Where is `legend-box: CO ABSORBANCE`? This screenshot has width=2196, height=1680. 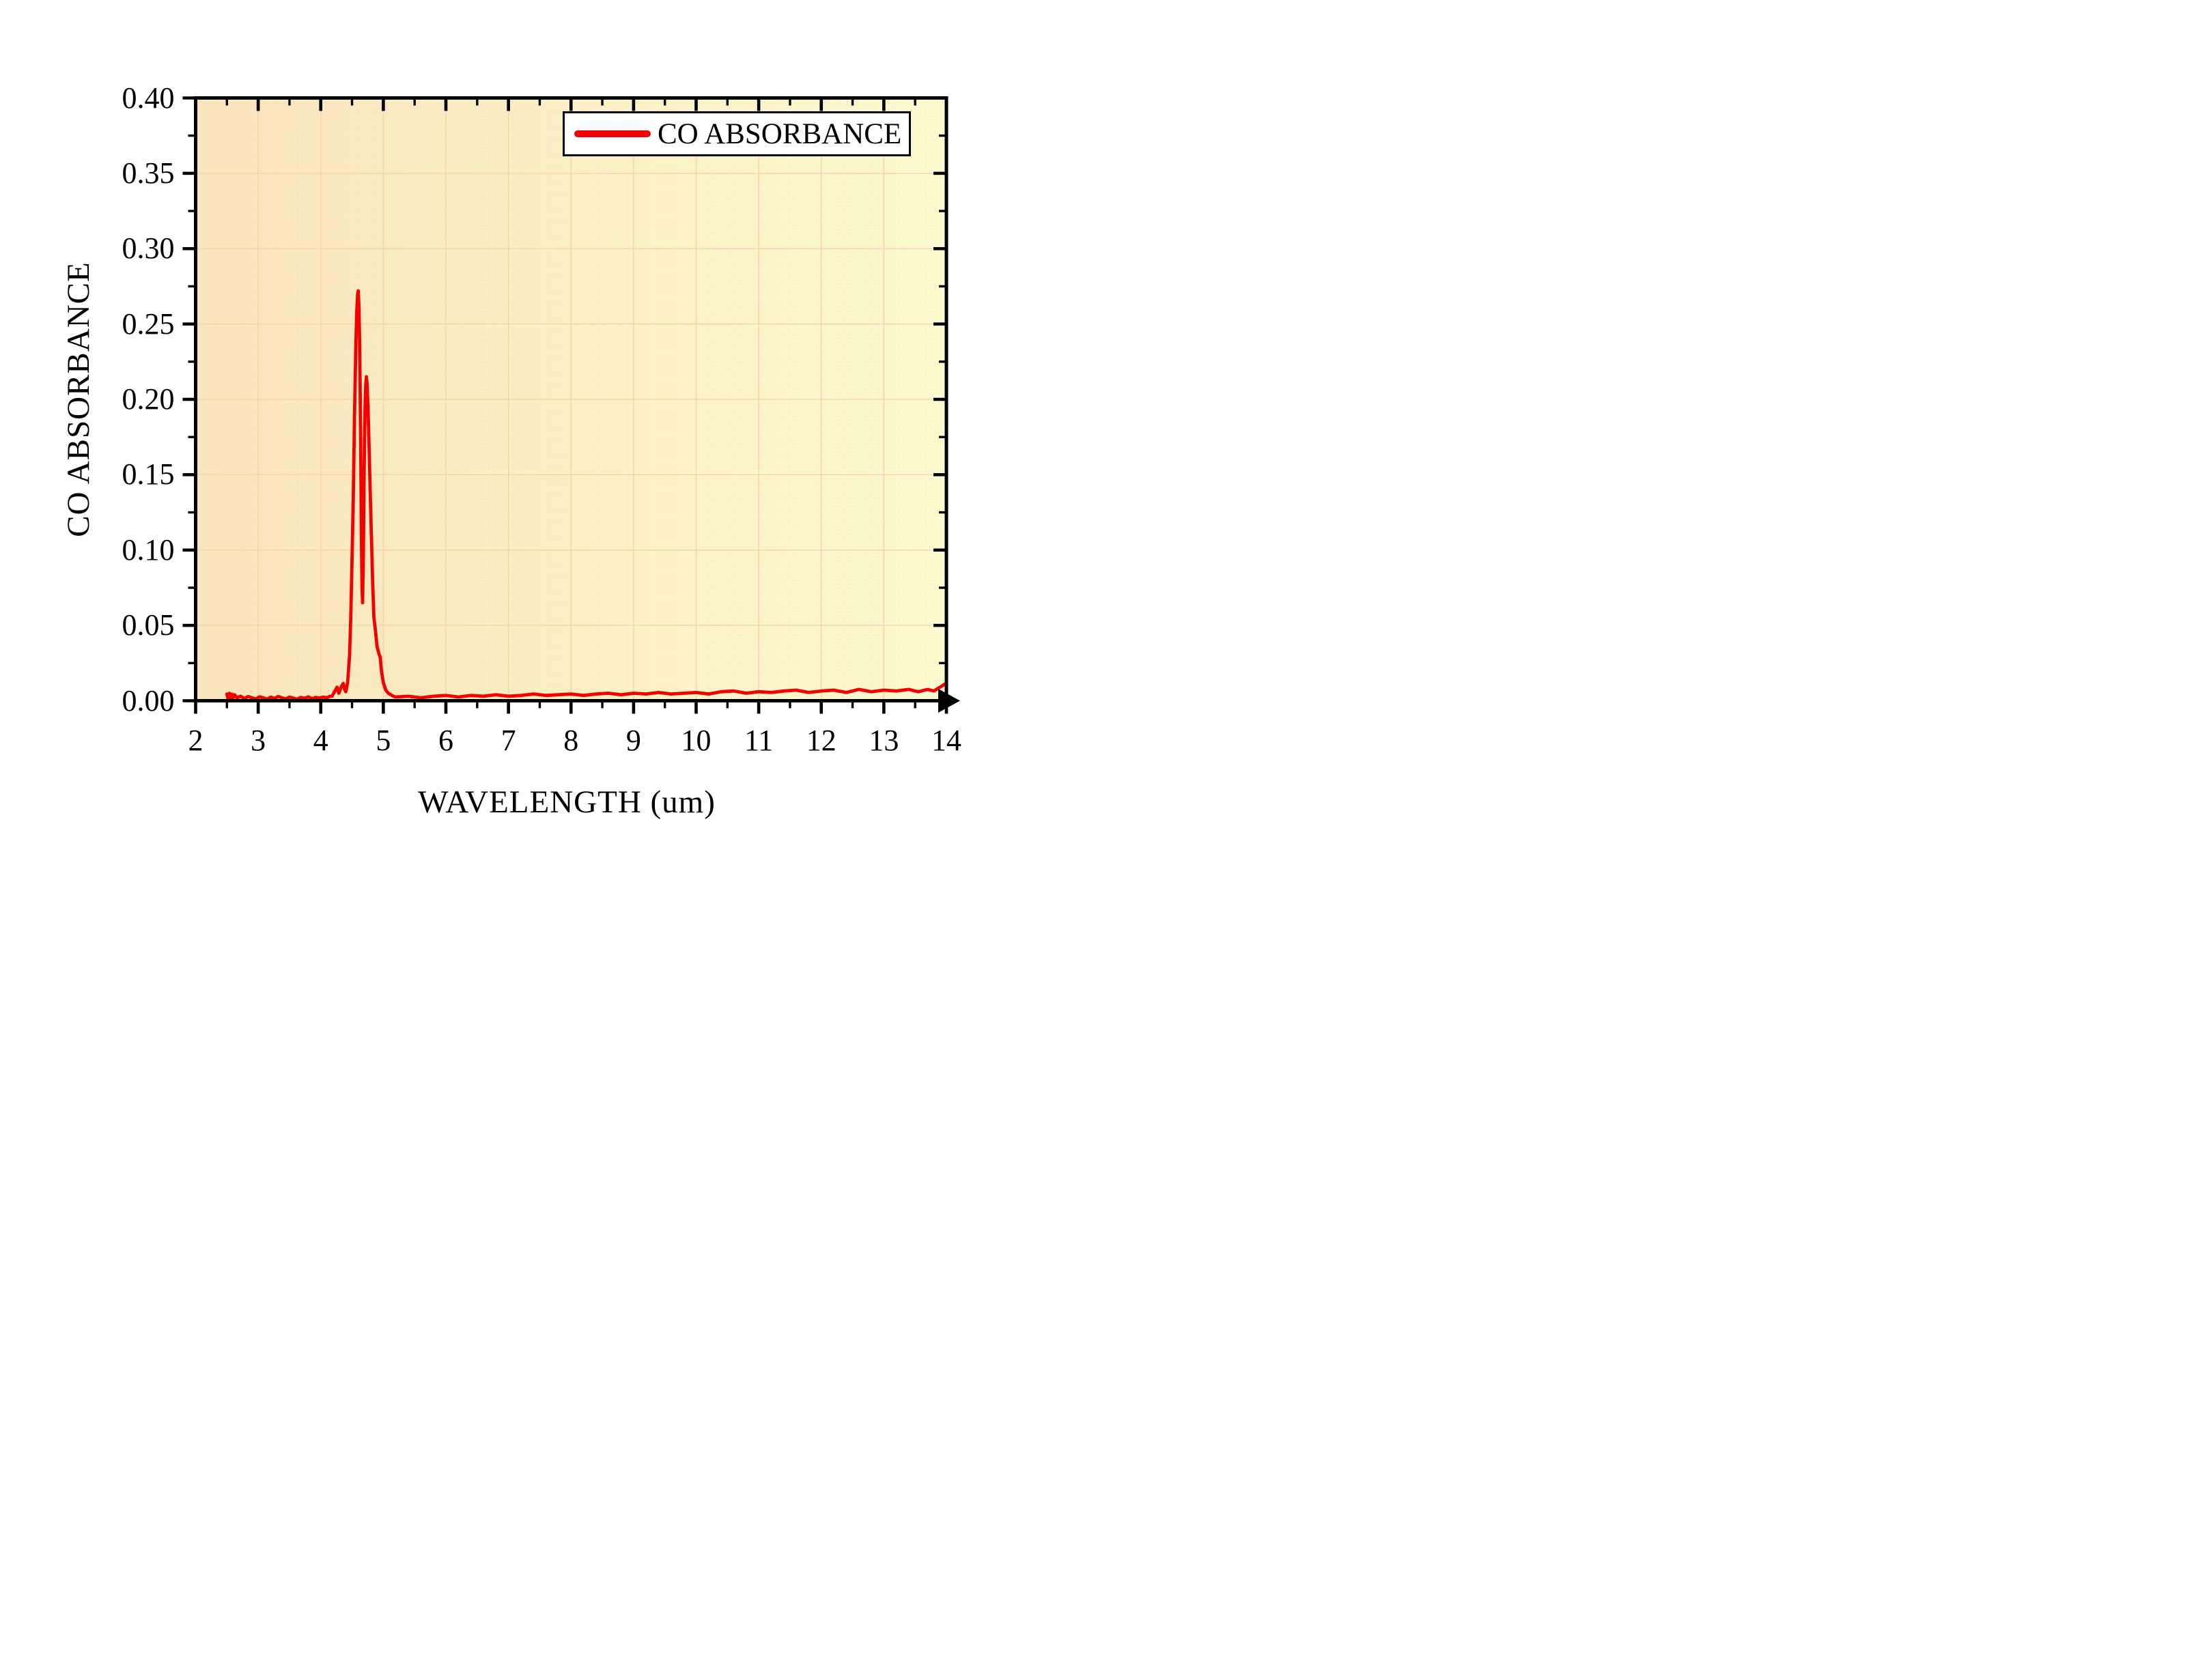
legend-box: CO ABSORBANCE is located at coordinates (737, 133).